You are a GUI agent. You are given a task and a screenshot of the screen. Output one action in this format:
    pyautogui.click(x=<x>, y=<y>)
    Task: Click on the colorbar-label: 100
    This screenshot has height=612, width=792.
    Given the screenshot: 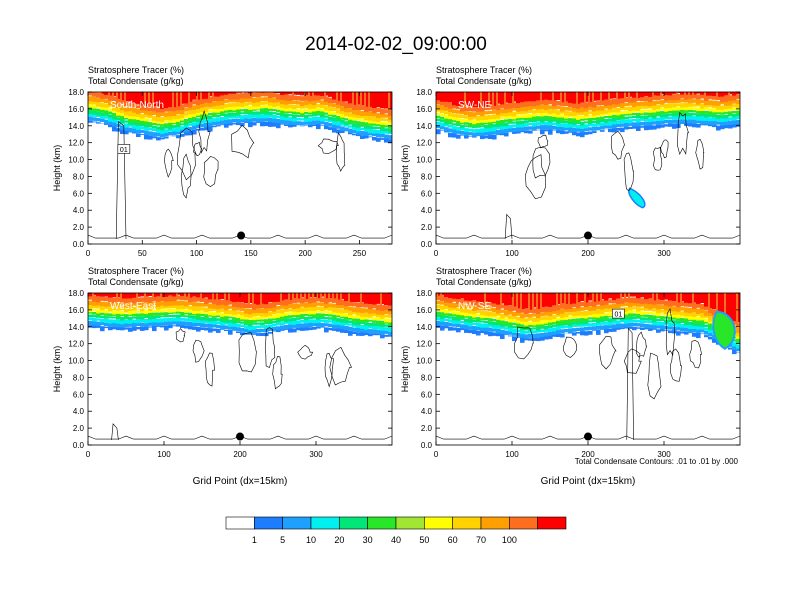 What is the action you would take?
    pyautogui.click(x=509, y=540)
    